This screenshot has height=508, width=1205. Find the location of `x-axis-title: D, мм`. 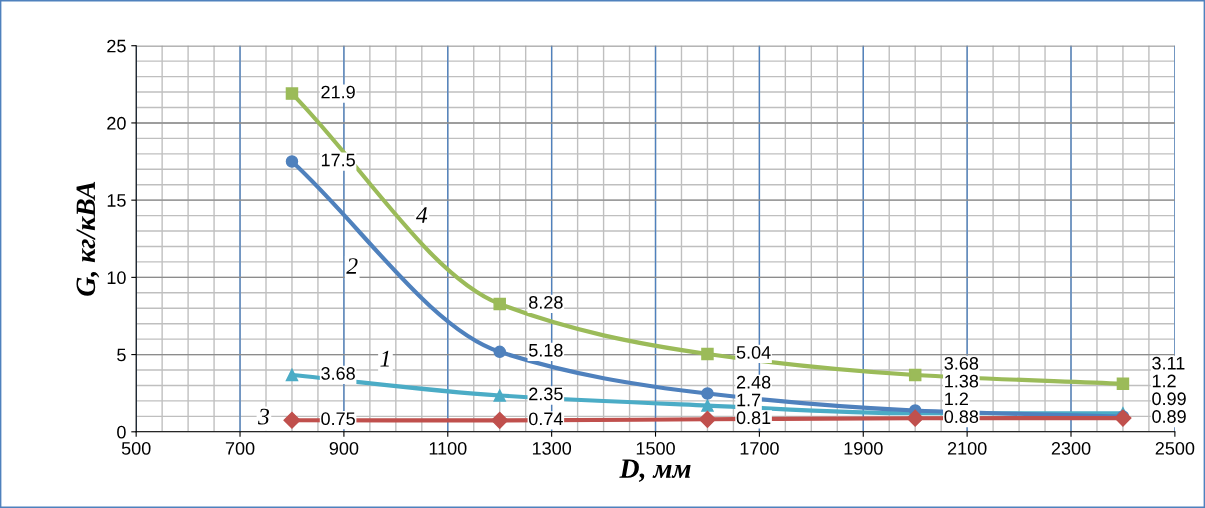

x-axis-title: D, мм is located at coordinates (655, 470).